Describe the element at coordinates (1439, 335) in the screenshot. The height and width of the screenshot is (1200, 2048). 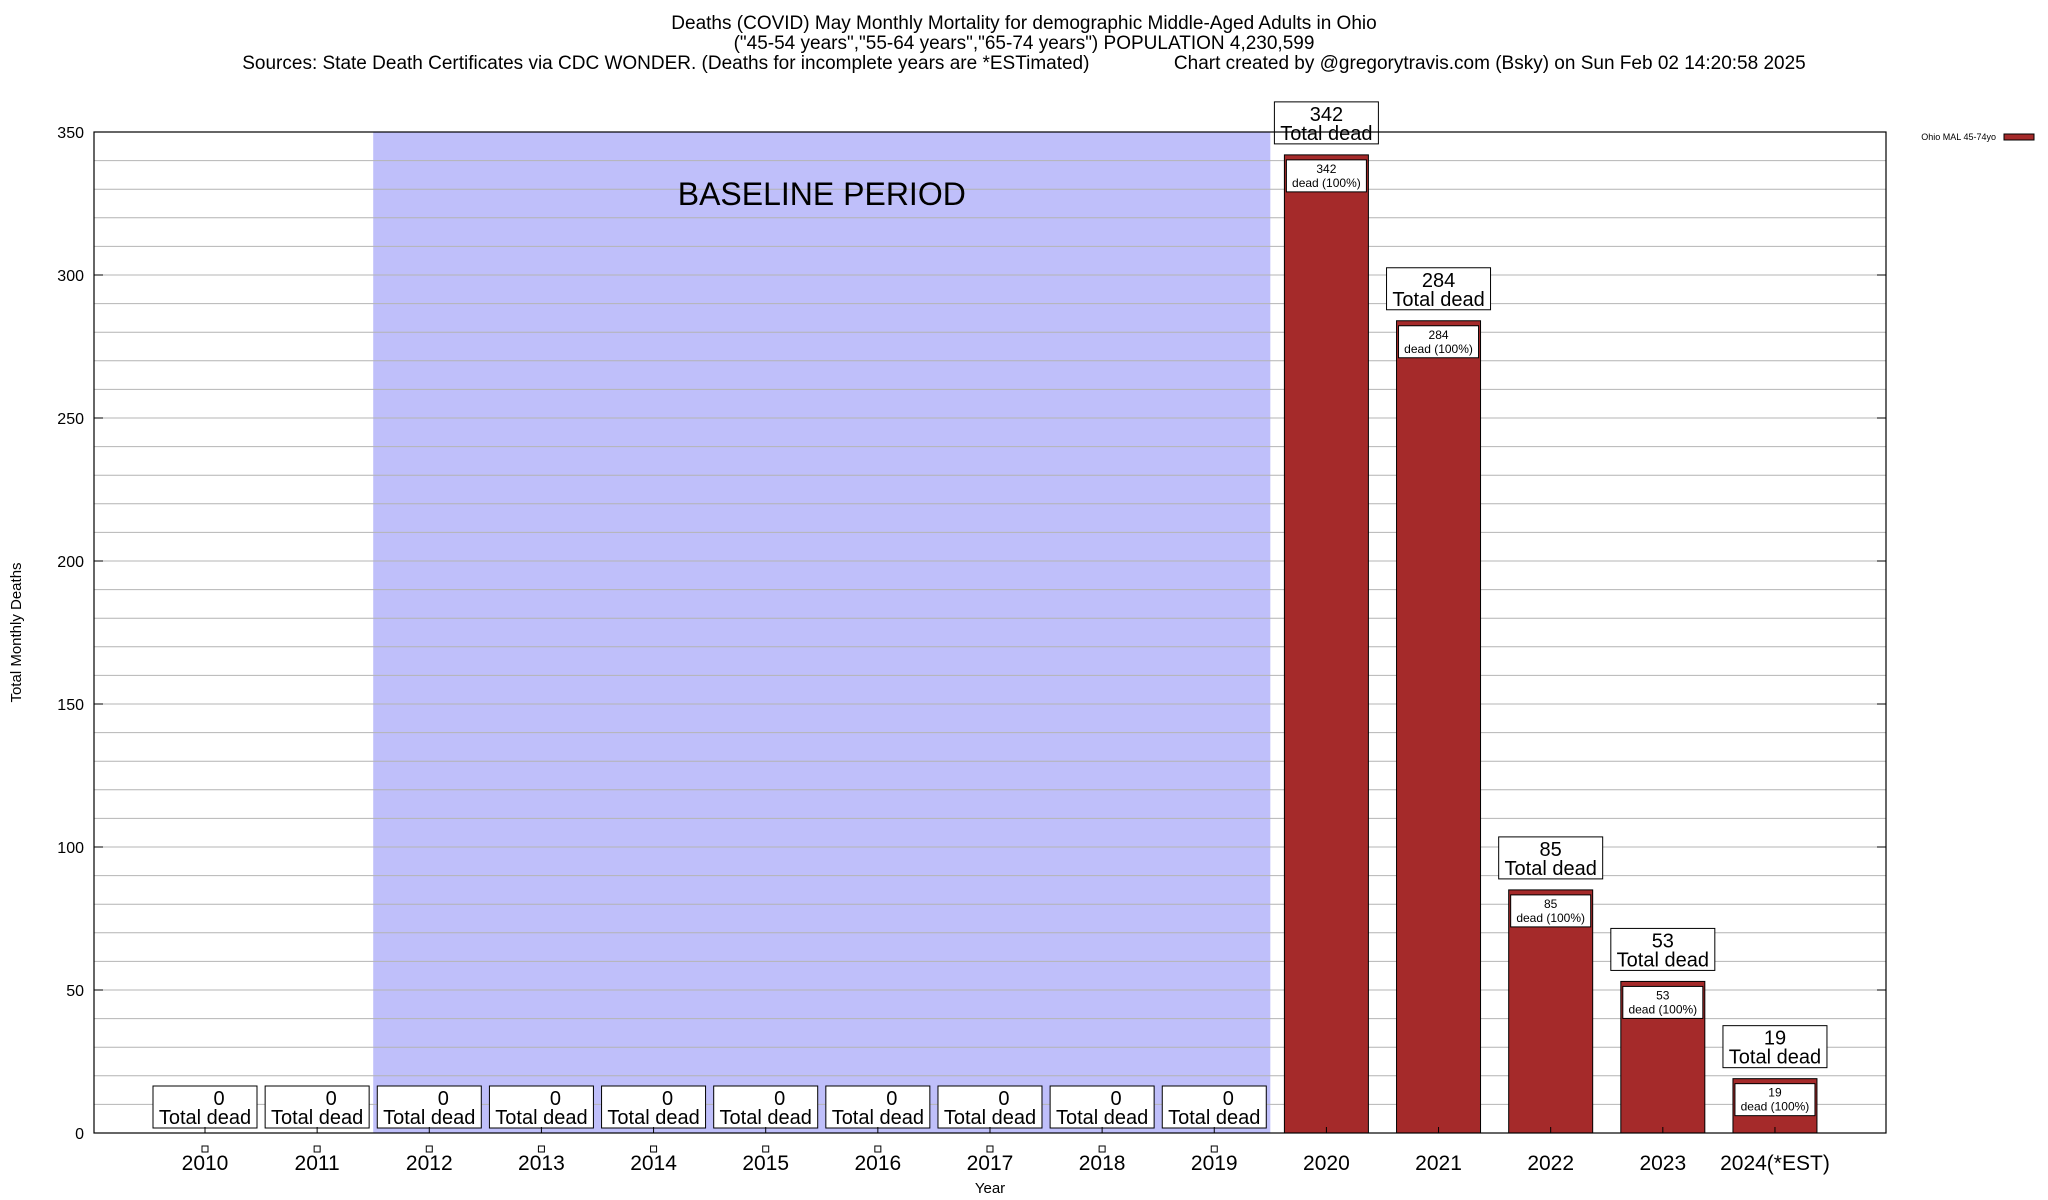
I see `bar-inner-value: 284` at that location.